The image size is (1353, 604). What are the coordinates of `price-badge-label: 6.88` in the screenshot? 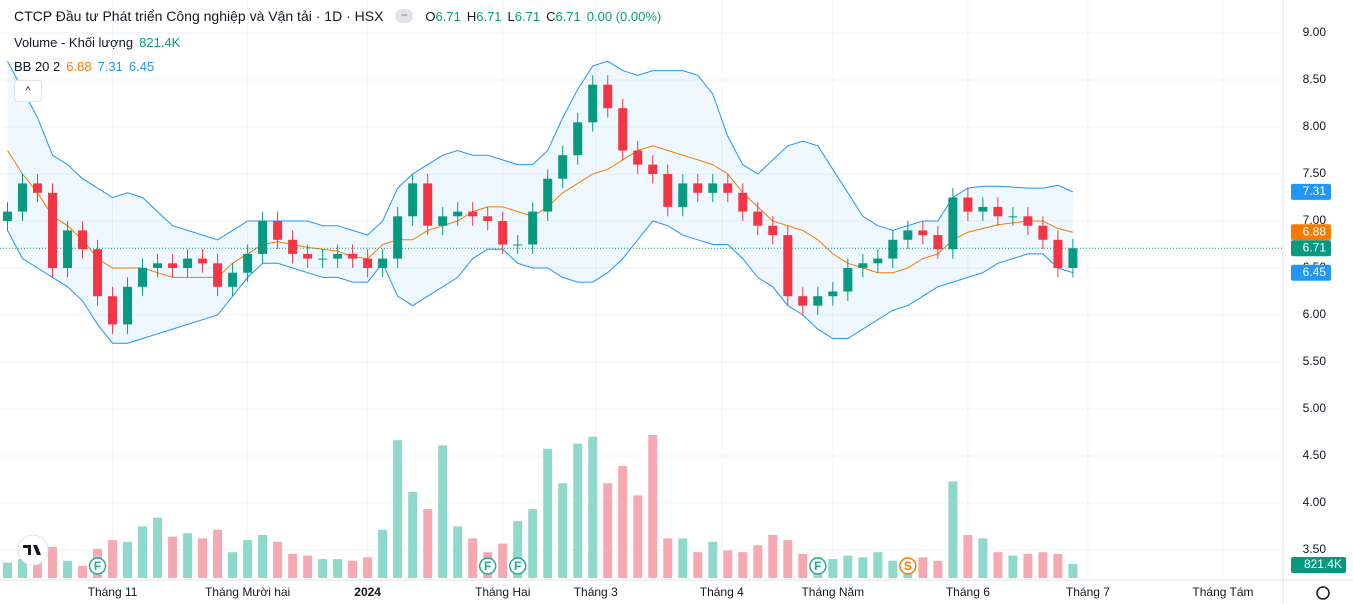 It's located at (1315, 231).